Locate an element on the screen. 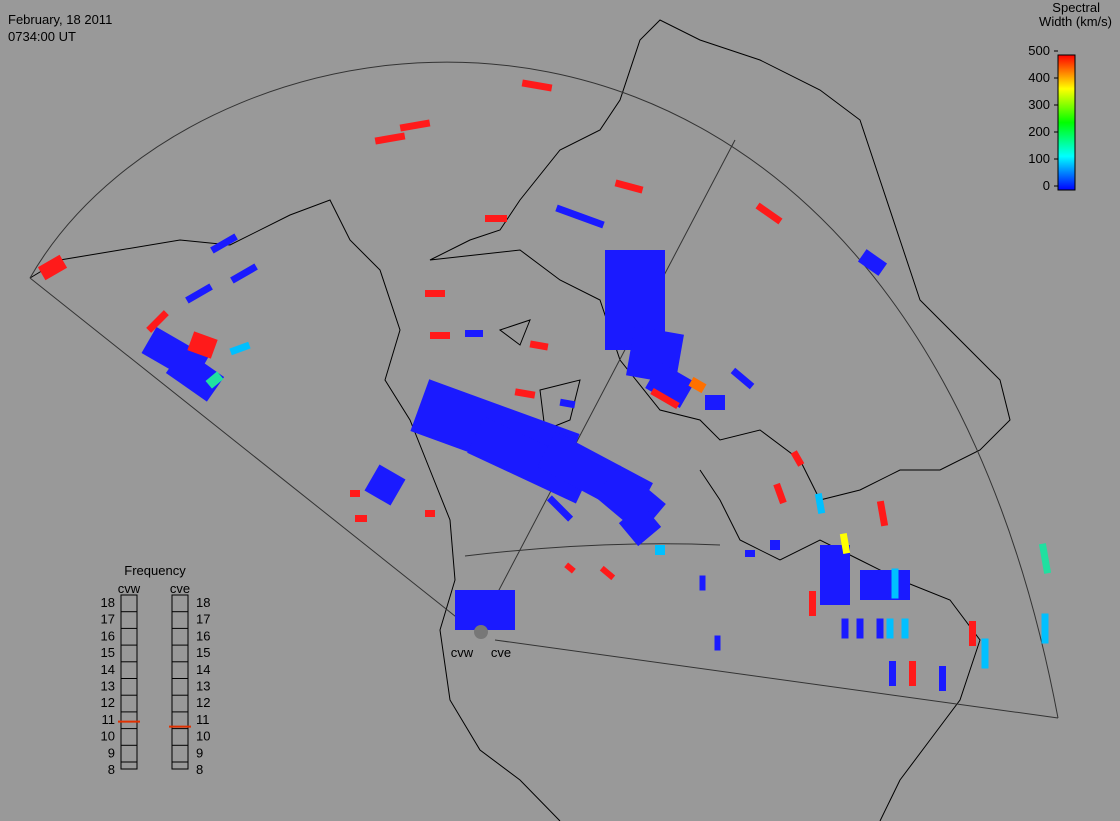 This screenshot has width=1120, height=821. colorbar-tick-label: 100 is located at coordinates (1039, 158).